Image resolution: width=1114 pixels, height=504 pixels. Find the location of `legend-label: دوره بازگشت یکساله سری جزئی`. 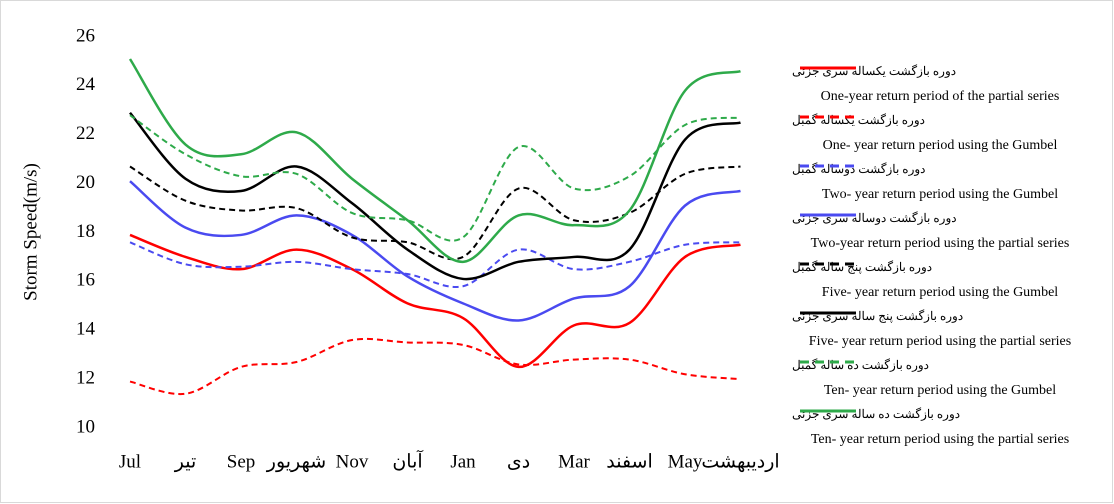

legend-label: دوره بازگشت یکساله سری جزئی is located at coordinates (874, 71).